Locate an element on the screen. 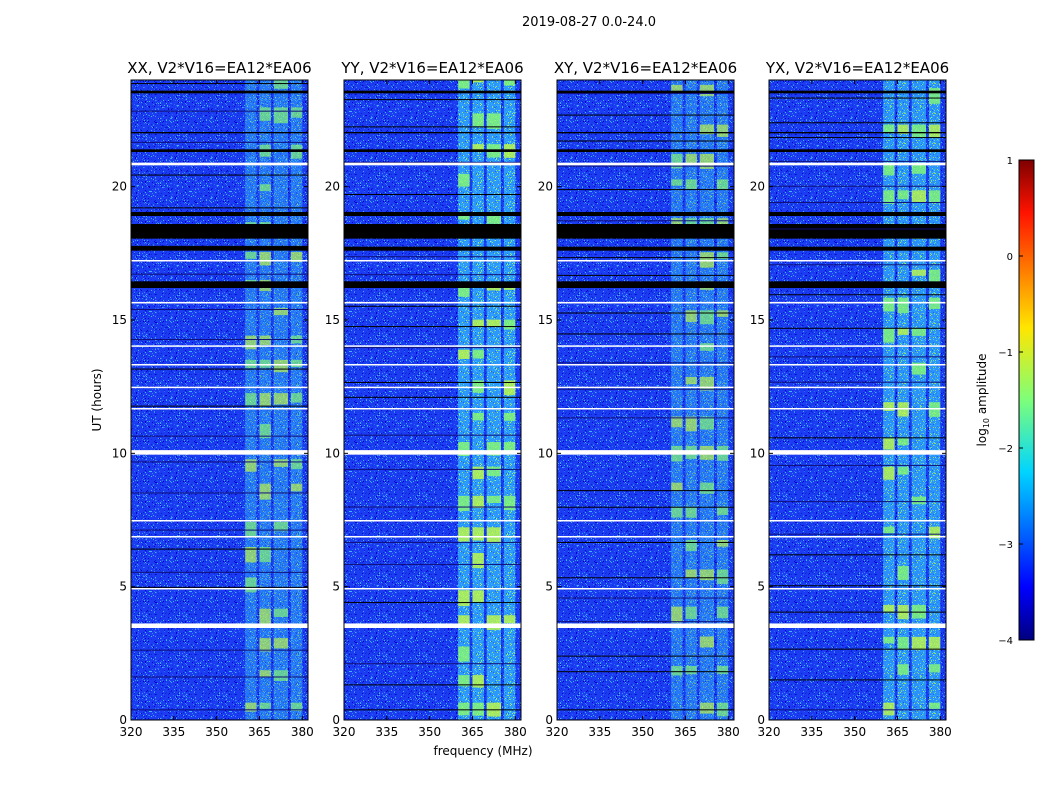 This screenshot has height=800, width=1050. panel-title: XX, V2*V16=EA12*EA06 is located at coordinates (219, 68).